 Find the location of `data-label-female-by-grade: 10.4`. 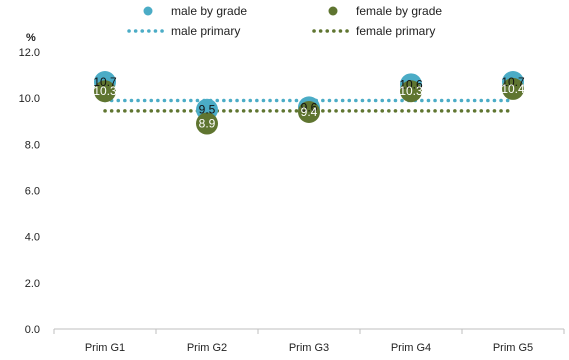

data-label-female-by-grade: 10.4 is located at coordinates (513, 89).